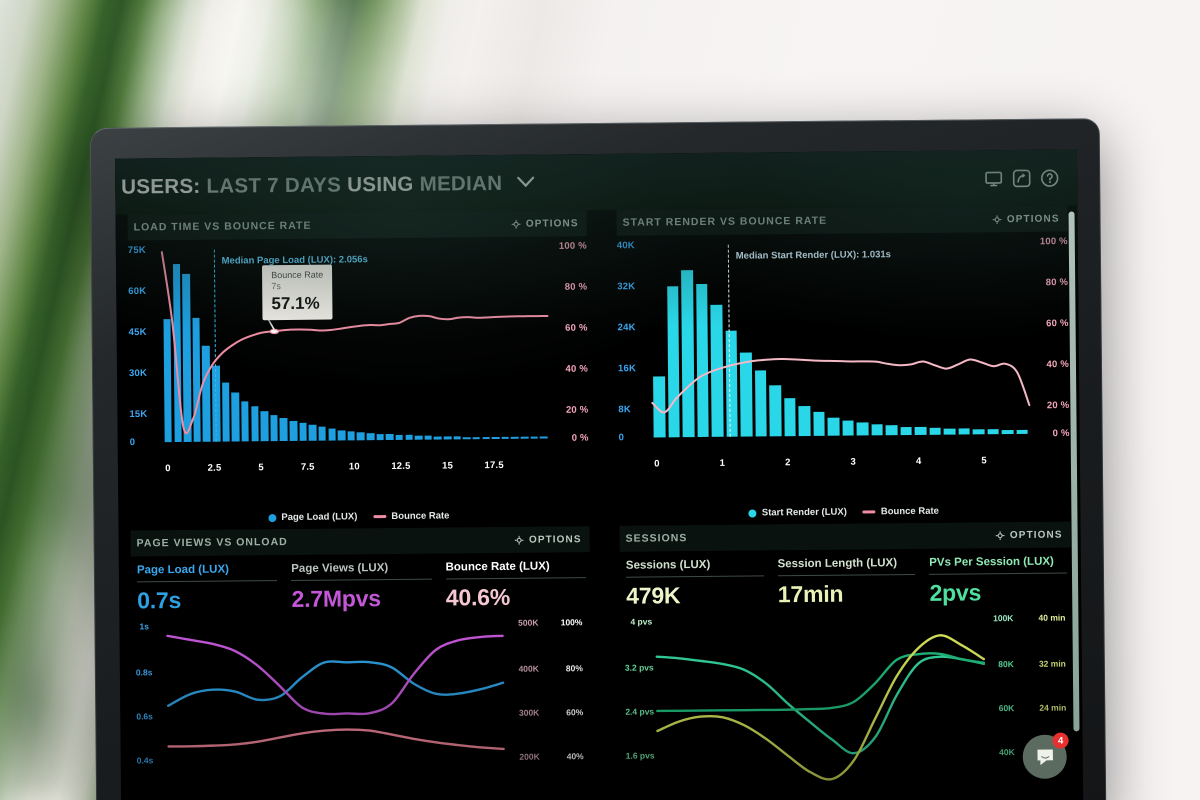  What do you see at coordinates (627, 369) in the screenshot?
I see `y-tick: 16K` at bounding box center [627, 369].